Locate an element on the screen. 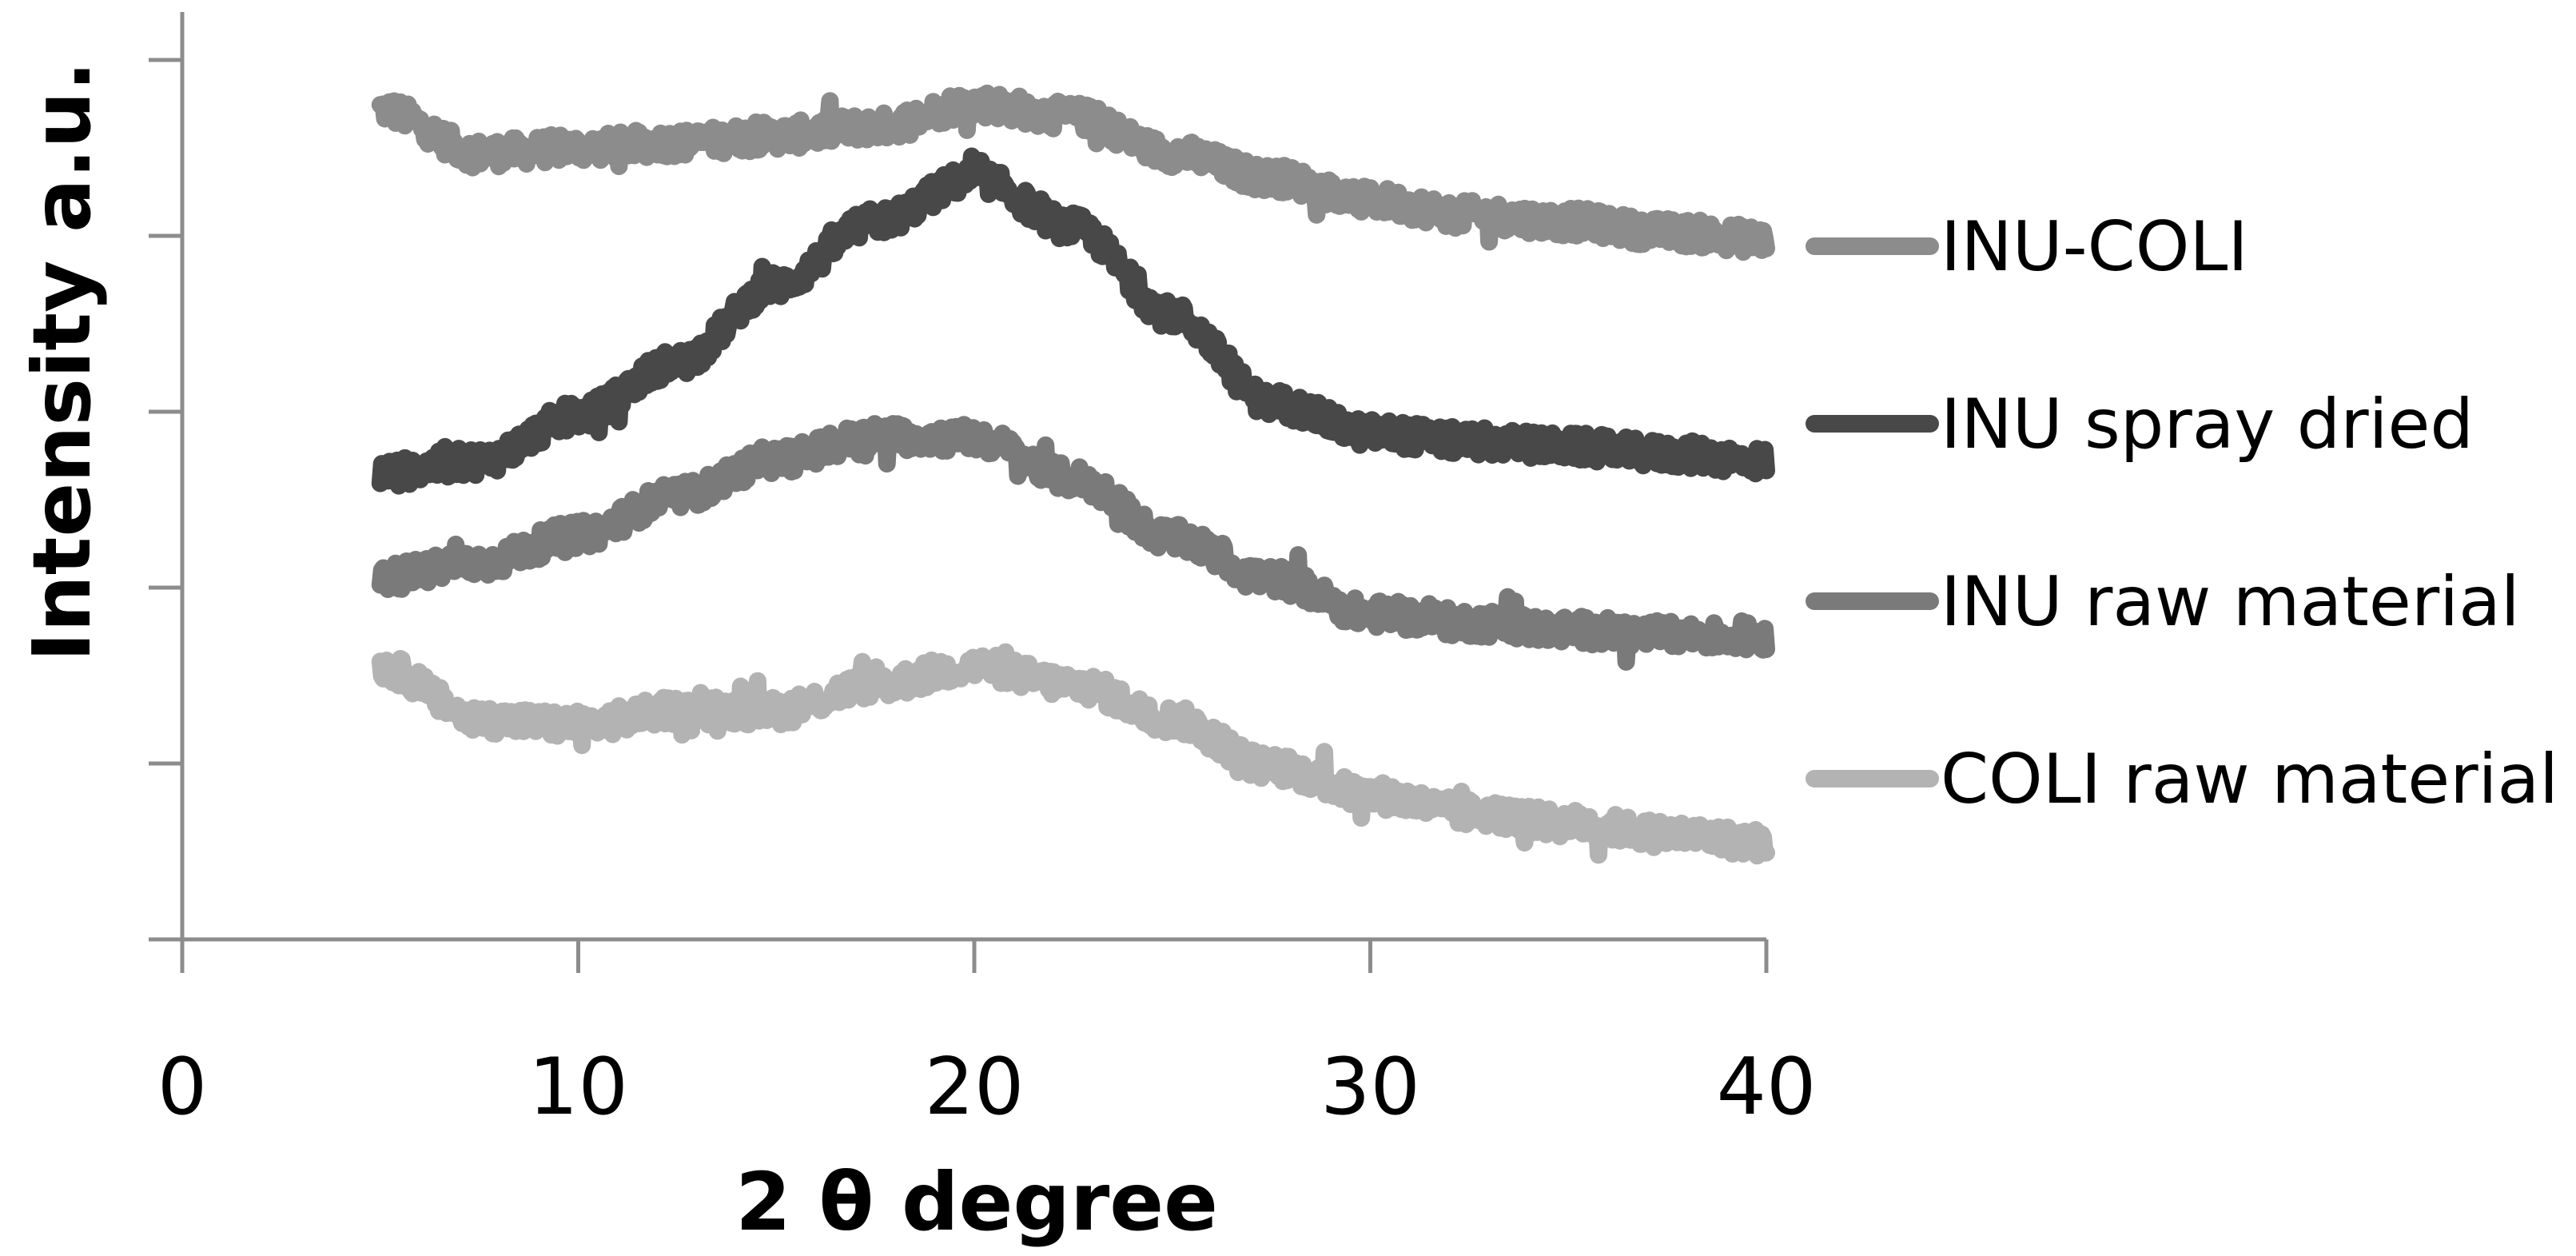  legend-label-inu-spray-dried: INU spray dried is located at coordinates (2207, 425).